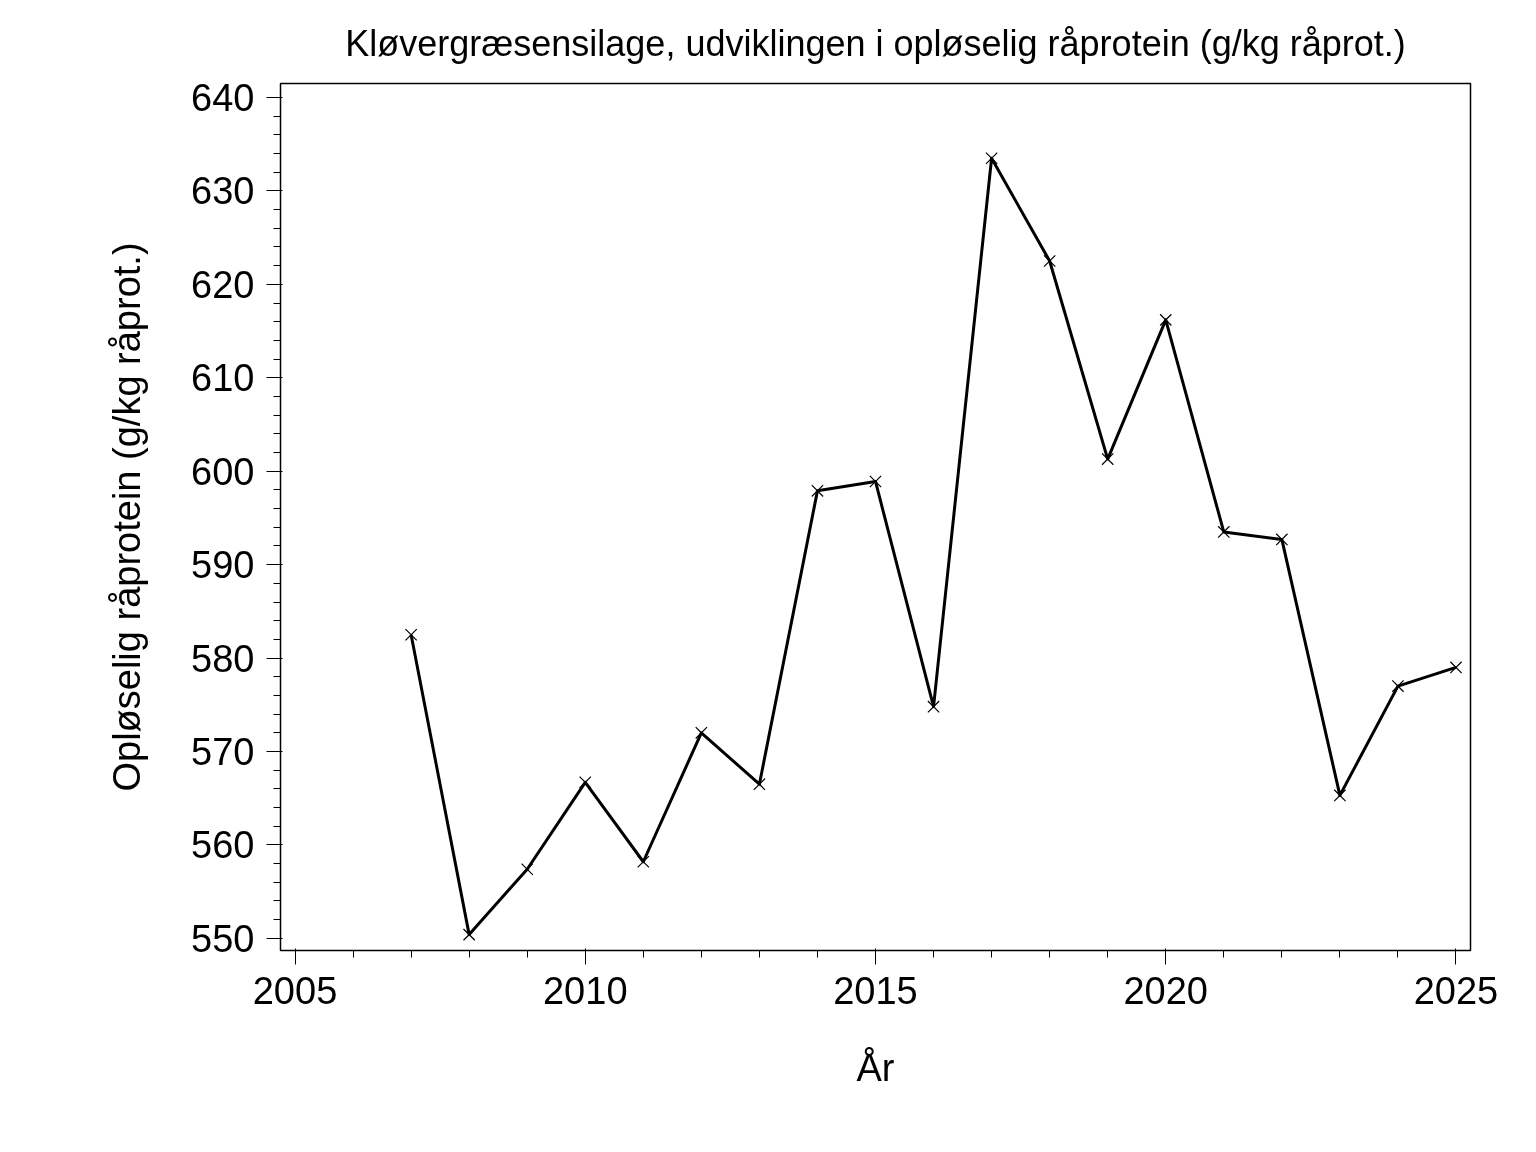 This screenshot has height=1152, width=1536. What do you see at coordinates (223, 752) in the screenshot?
I see `y-tick-label: 570` at bounding box center [223, 752].